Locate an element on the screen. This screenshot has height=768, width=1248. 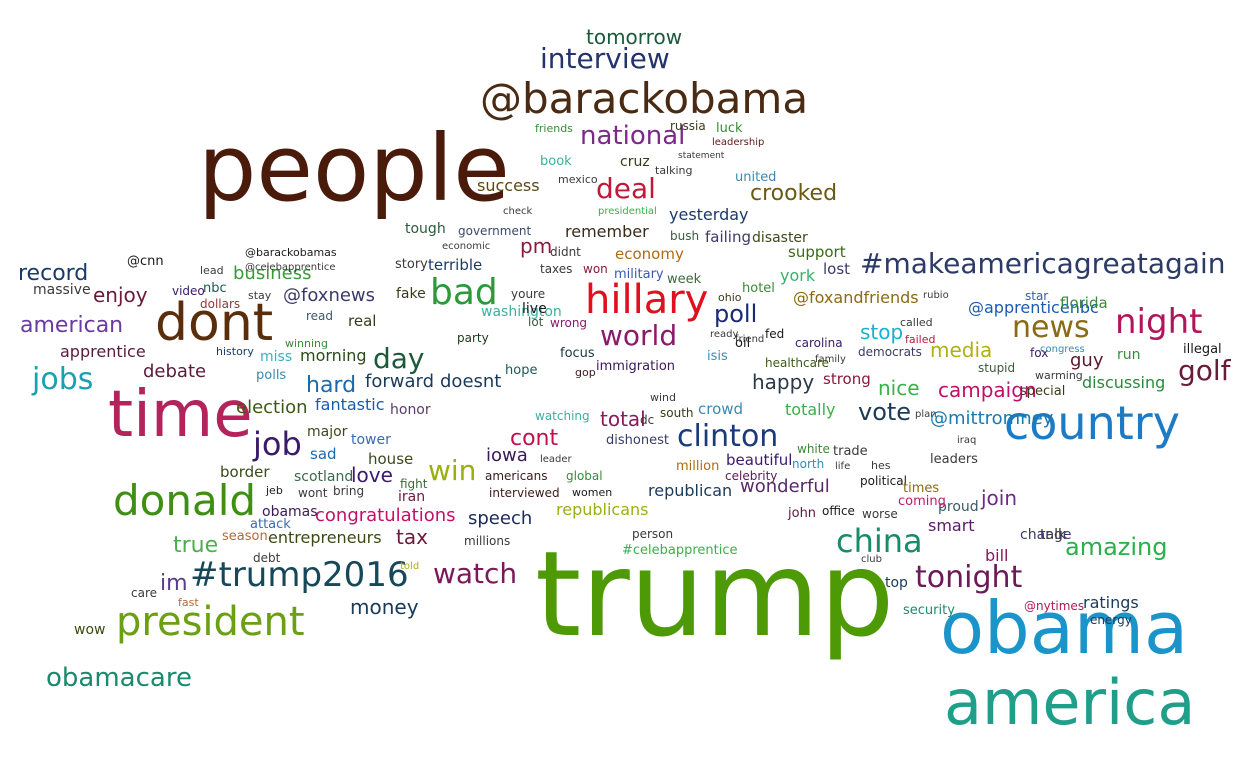
word-gop: gop is located at coordinates (585, 372).